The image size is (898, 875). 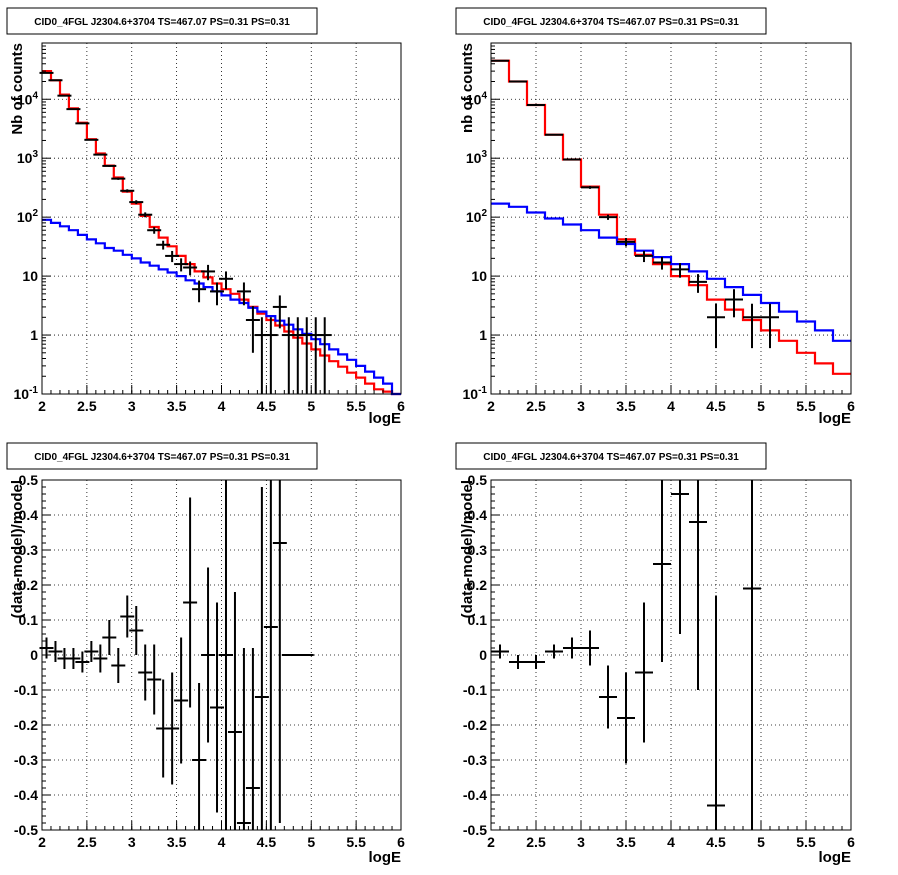 I want to click on x-tick-label: 4.5, so click(x=267, y=842).